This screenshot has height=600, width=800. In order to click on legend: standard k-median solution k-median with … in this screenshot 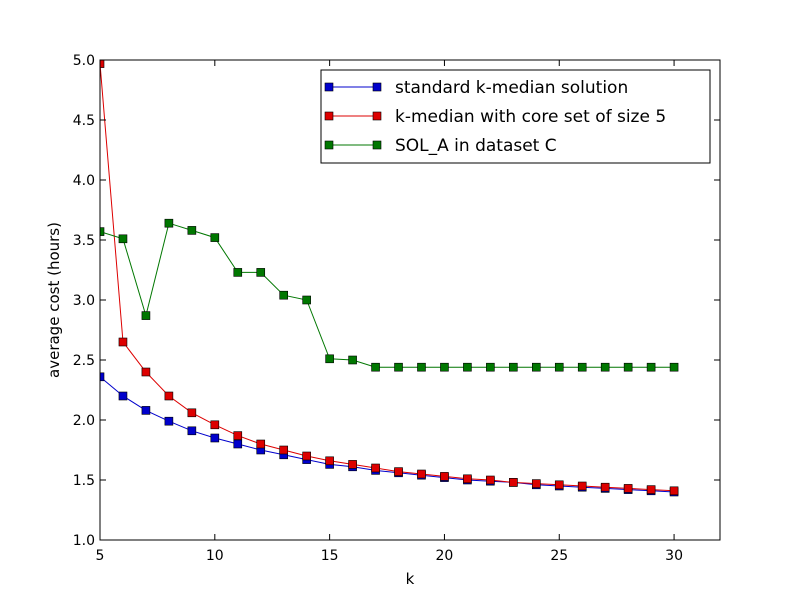, I will do `click(515, 116)`.